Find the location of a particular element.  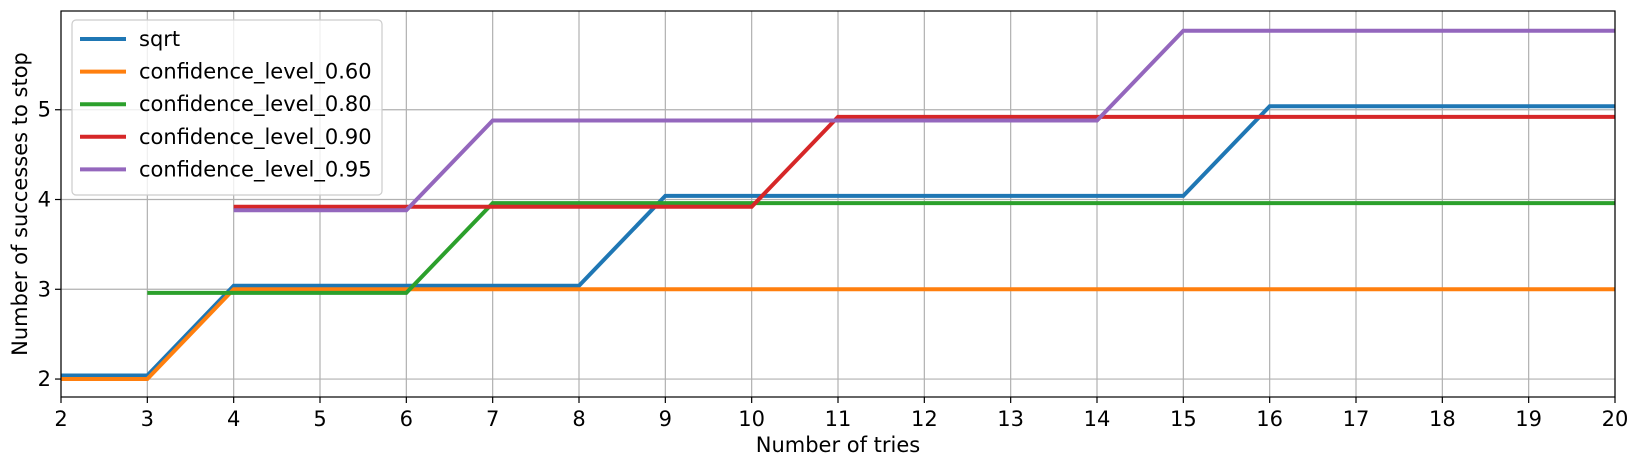

x-tick-label: 14 is located at coordinates (1097, 419).